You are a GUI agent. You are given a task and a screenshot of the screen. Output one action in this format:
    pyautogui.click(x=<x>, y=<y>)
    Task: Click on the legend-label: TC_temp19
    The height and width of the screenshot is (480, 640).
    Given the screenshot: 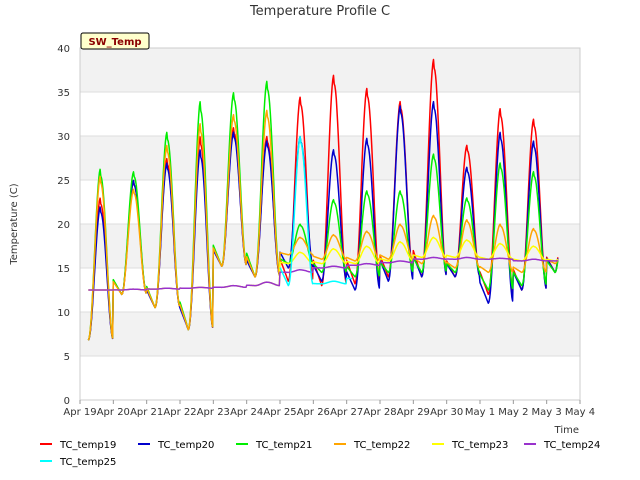 What is the action you would take?
    pyautogui.click(x=87, y=445)
    